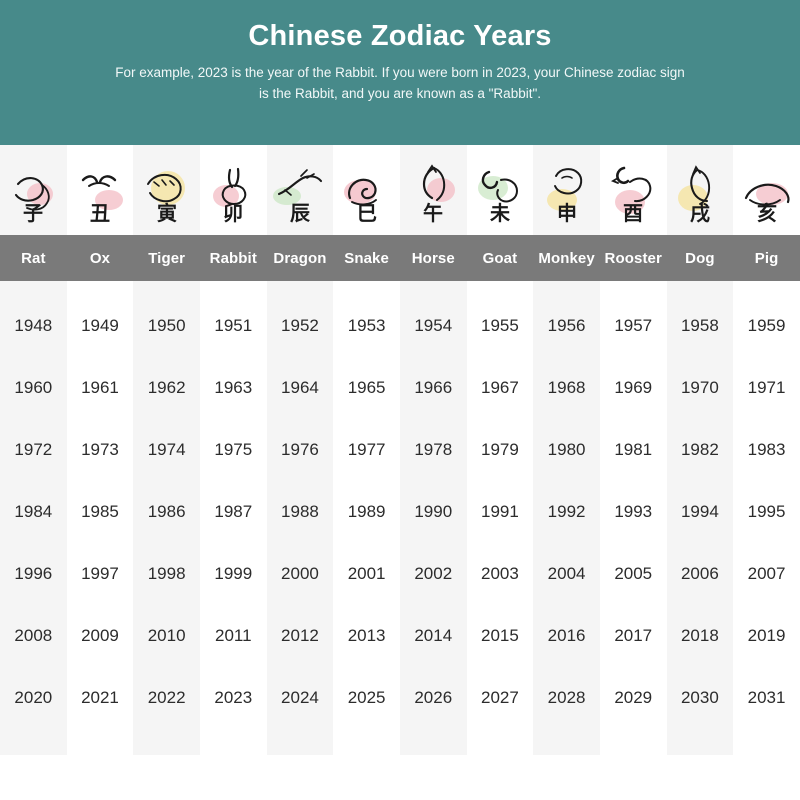  Describe the element at coordinates (633, 573) in the screenshot. I see `year-cell: 2005` at that location.